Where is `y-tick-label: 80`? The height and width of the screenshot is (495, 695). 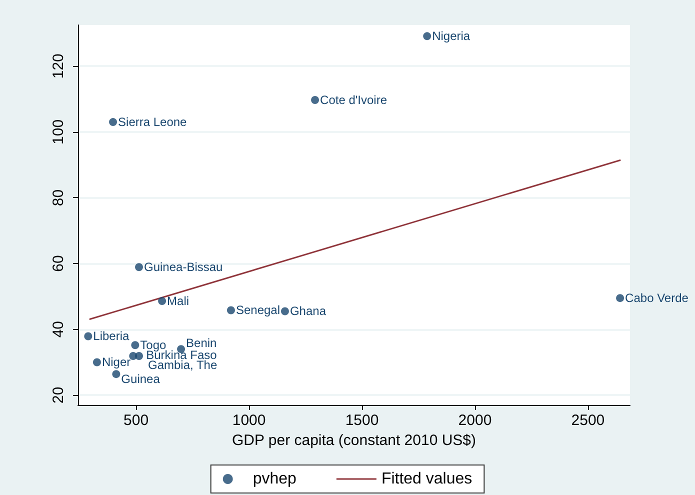
y-tick-label: 80 is located at coordinates (58, 197).